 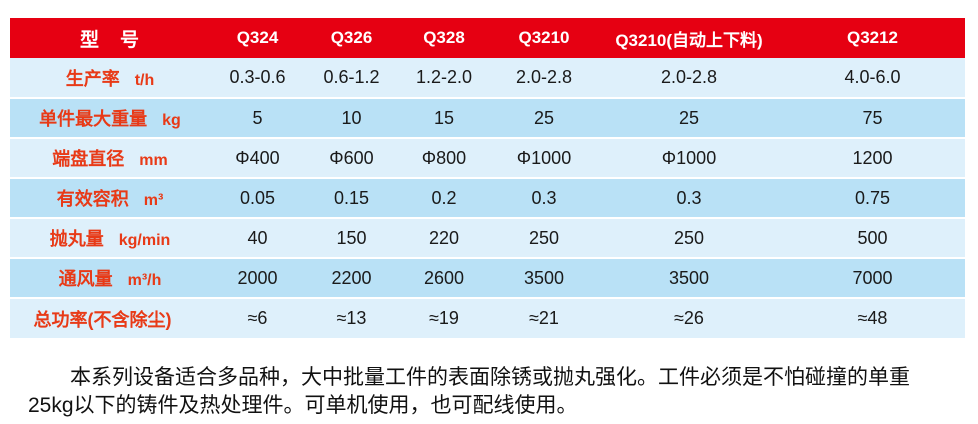 What do you see at coordinates (872, 197) in the screenshot?
I see `spec-value: 0.75` at bounding box center [872, 197].